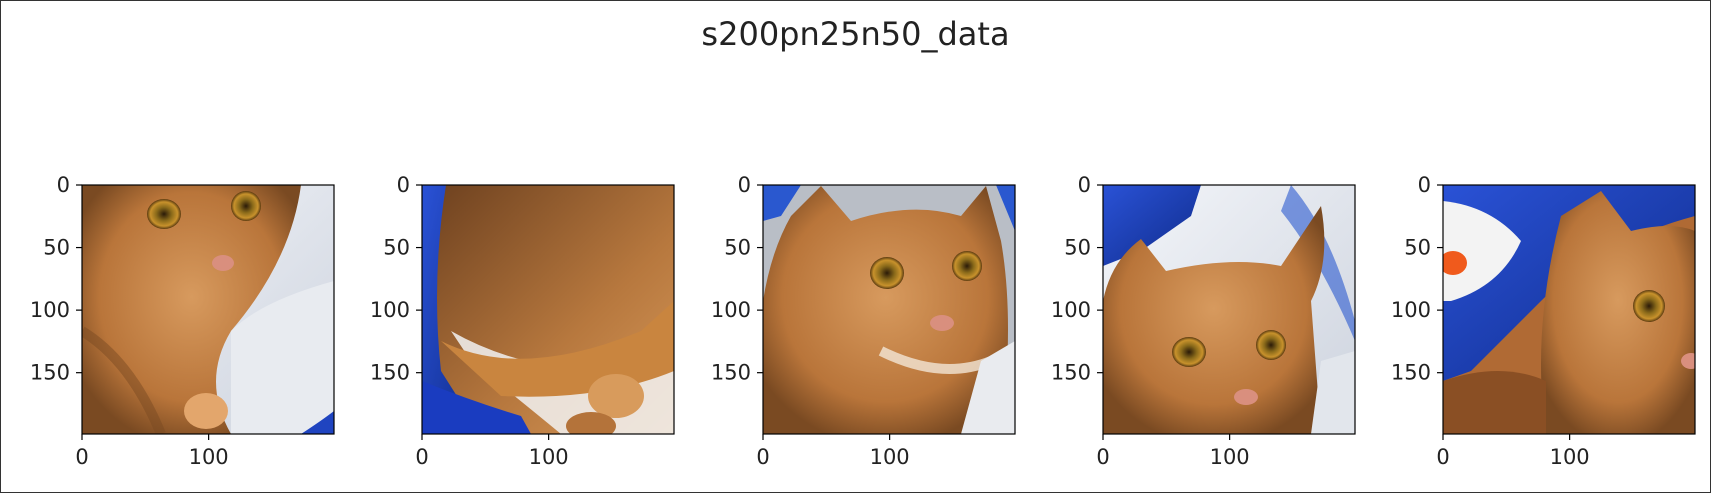 Image resolution: width=1711 pixels, height=493 pixels. I want to click on figure-title: s200pn25n50_data, so click(855, 34).